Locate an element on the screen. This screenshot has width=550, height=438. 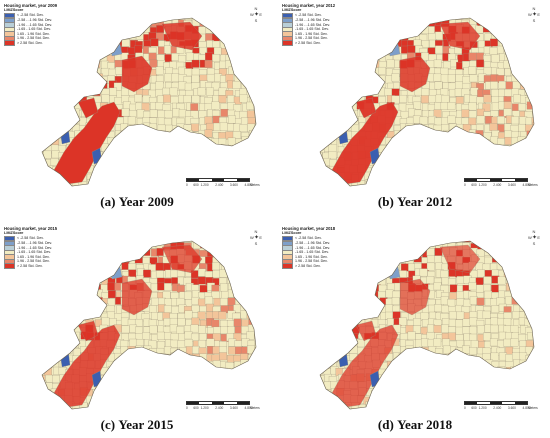
scale-tick-label: 4.800 is located at coordinates (248, 184).